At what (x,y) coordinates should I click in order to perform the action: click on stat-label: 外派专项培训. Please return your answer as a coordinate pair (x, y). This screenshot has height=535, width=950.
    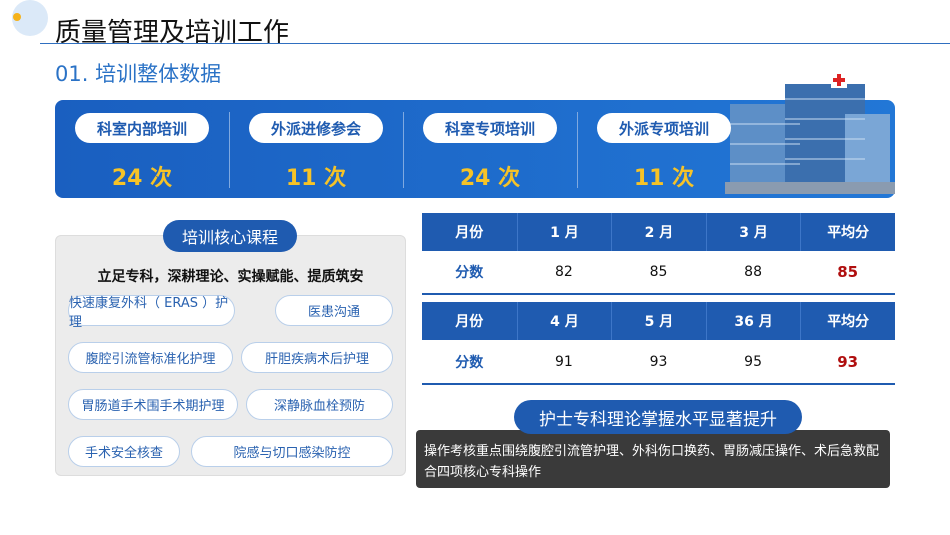
    Looking at the image, I should click on (664, 128).